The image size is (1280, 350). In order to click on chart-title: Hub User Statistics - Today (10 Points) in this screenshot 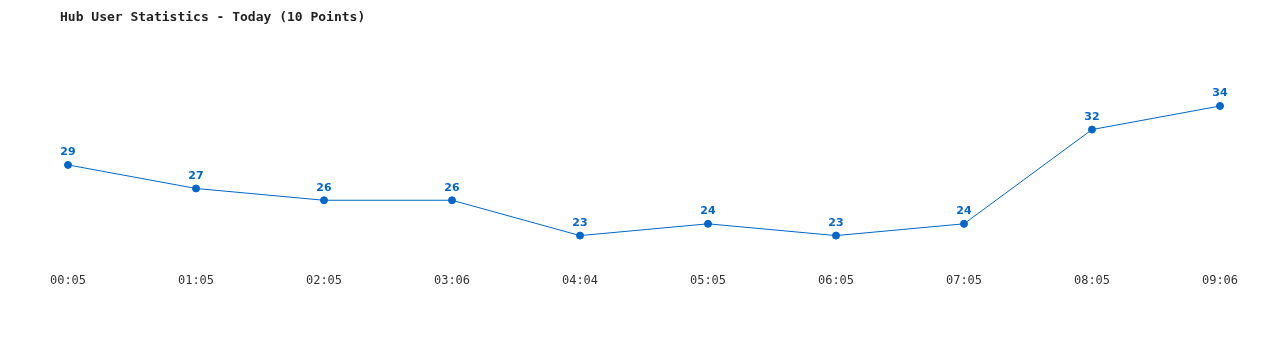, I will do `click(213, 16)`.